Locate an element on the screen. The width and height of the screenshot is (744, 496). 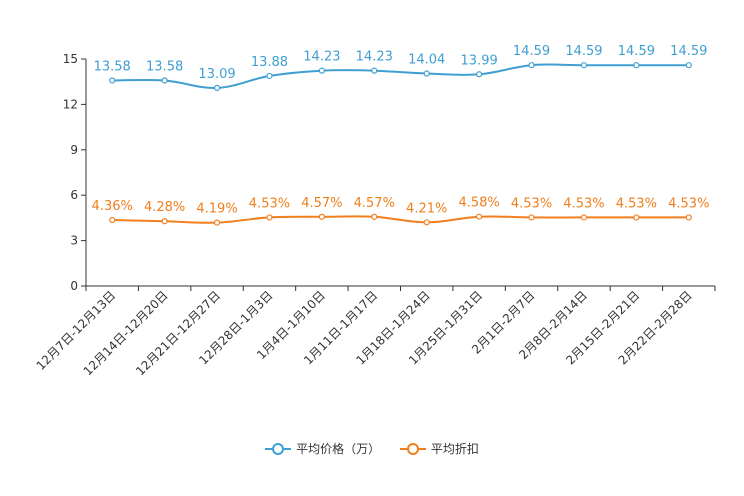
y-tick-label: 12 is located at coordinates (70, 104).